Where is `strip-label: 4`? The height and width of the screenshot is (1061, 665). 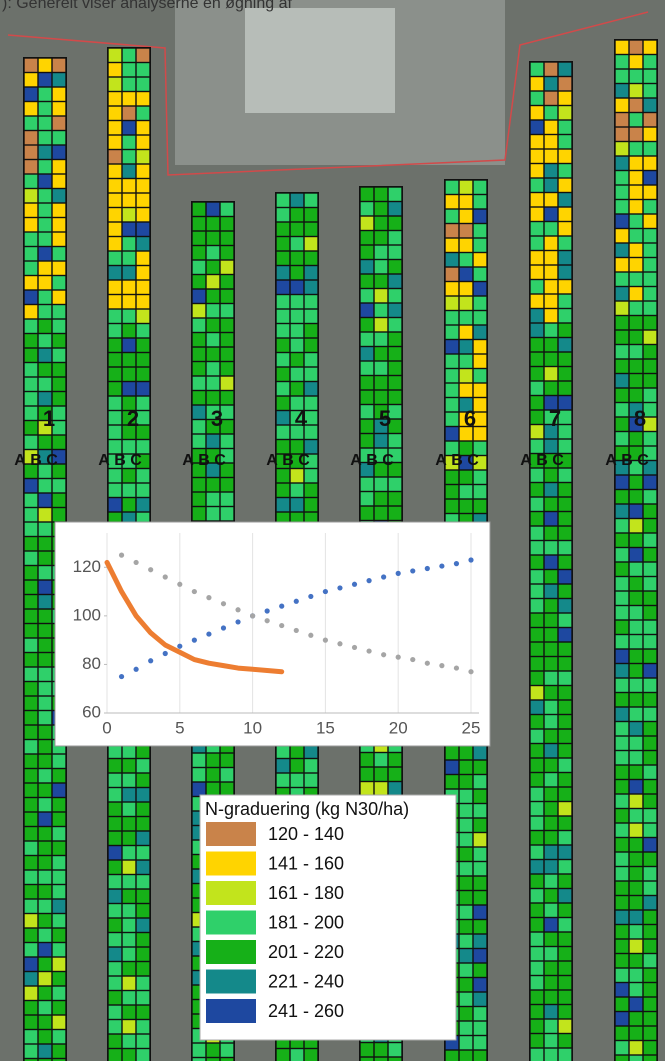
strip-label: 4 is located at coordinates (301, 418).